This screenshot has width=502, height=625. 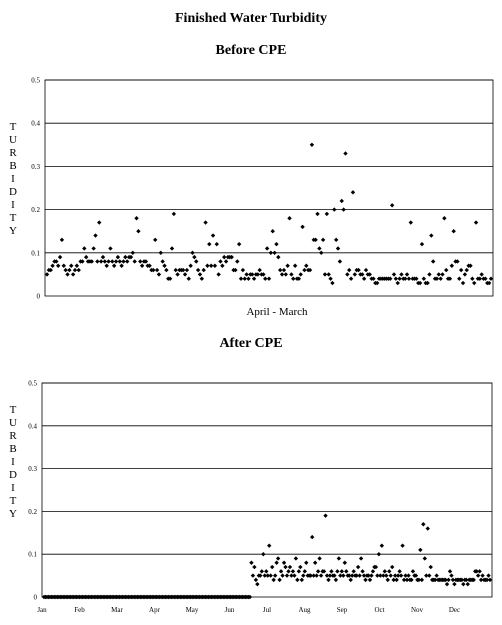 I want to click on chart2-xtick-label: Jan, so click(x=42, y=610).